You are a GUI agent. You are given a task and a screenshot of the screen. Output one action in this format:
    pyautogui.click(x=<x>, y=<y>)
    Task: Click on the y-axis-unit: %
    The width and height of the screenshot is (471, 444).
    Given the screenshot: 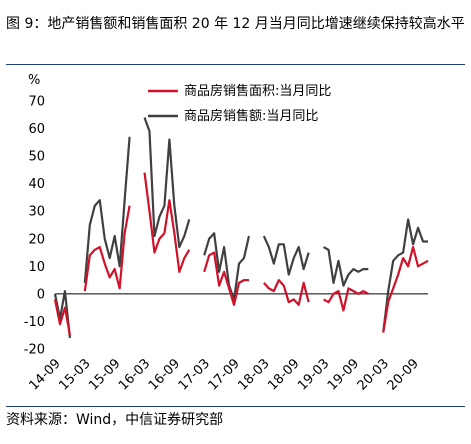 What is the action you would take?
    pyautogui.click(x=34, y=80)
    